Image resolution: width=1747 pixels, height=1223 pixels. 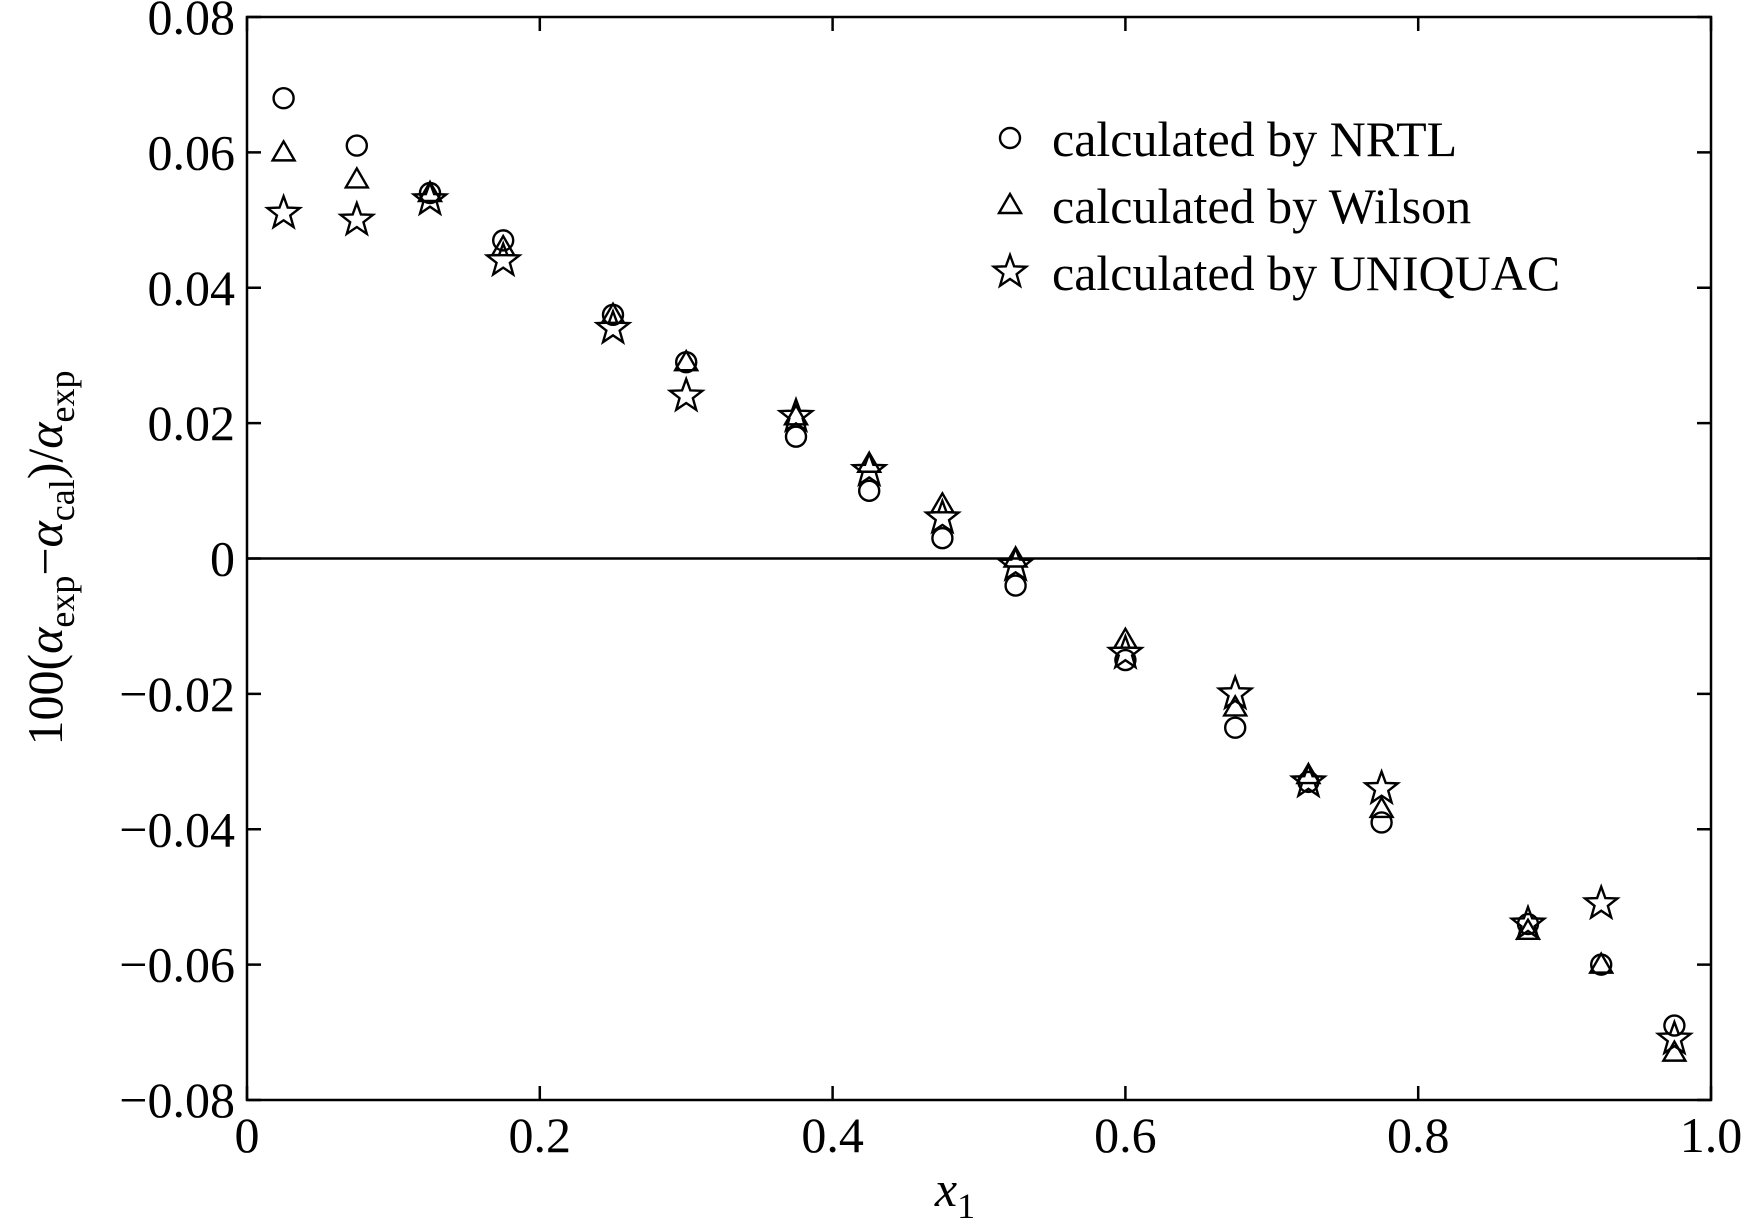 I want to click on y-axis-title-sub-3: exp, so click(x=62, y=396).